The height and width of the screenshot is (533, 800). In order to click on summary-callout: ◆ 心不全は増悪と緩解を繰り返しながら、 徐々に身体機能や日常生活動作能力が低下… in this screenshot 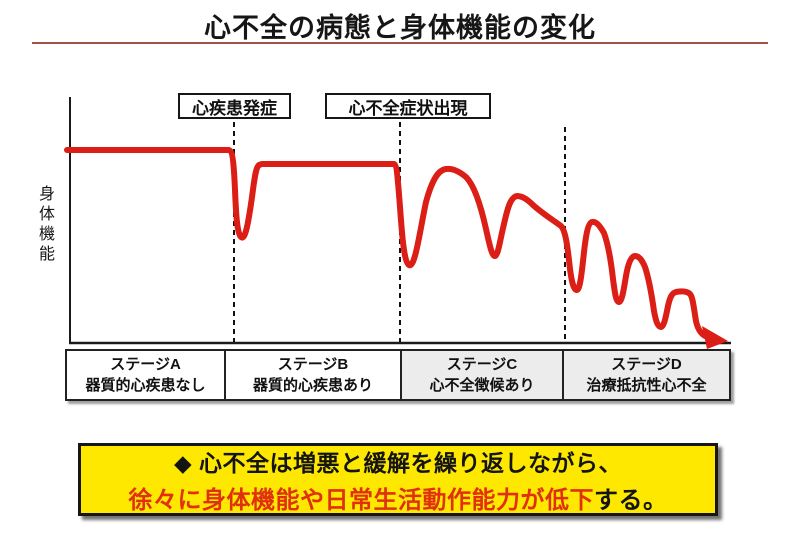, I will do `click(398, 479)`.